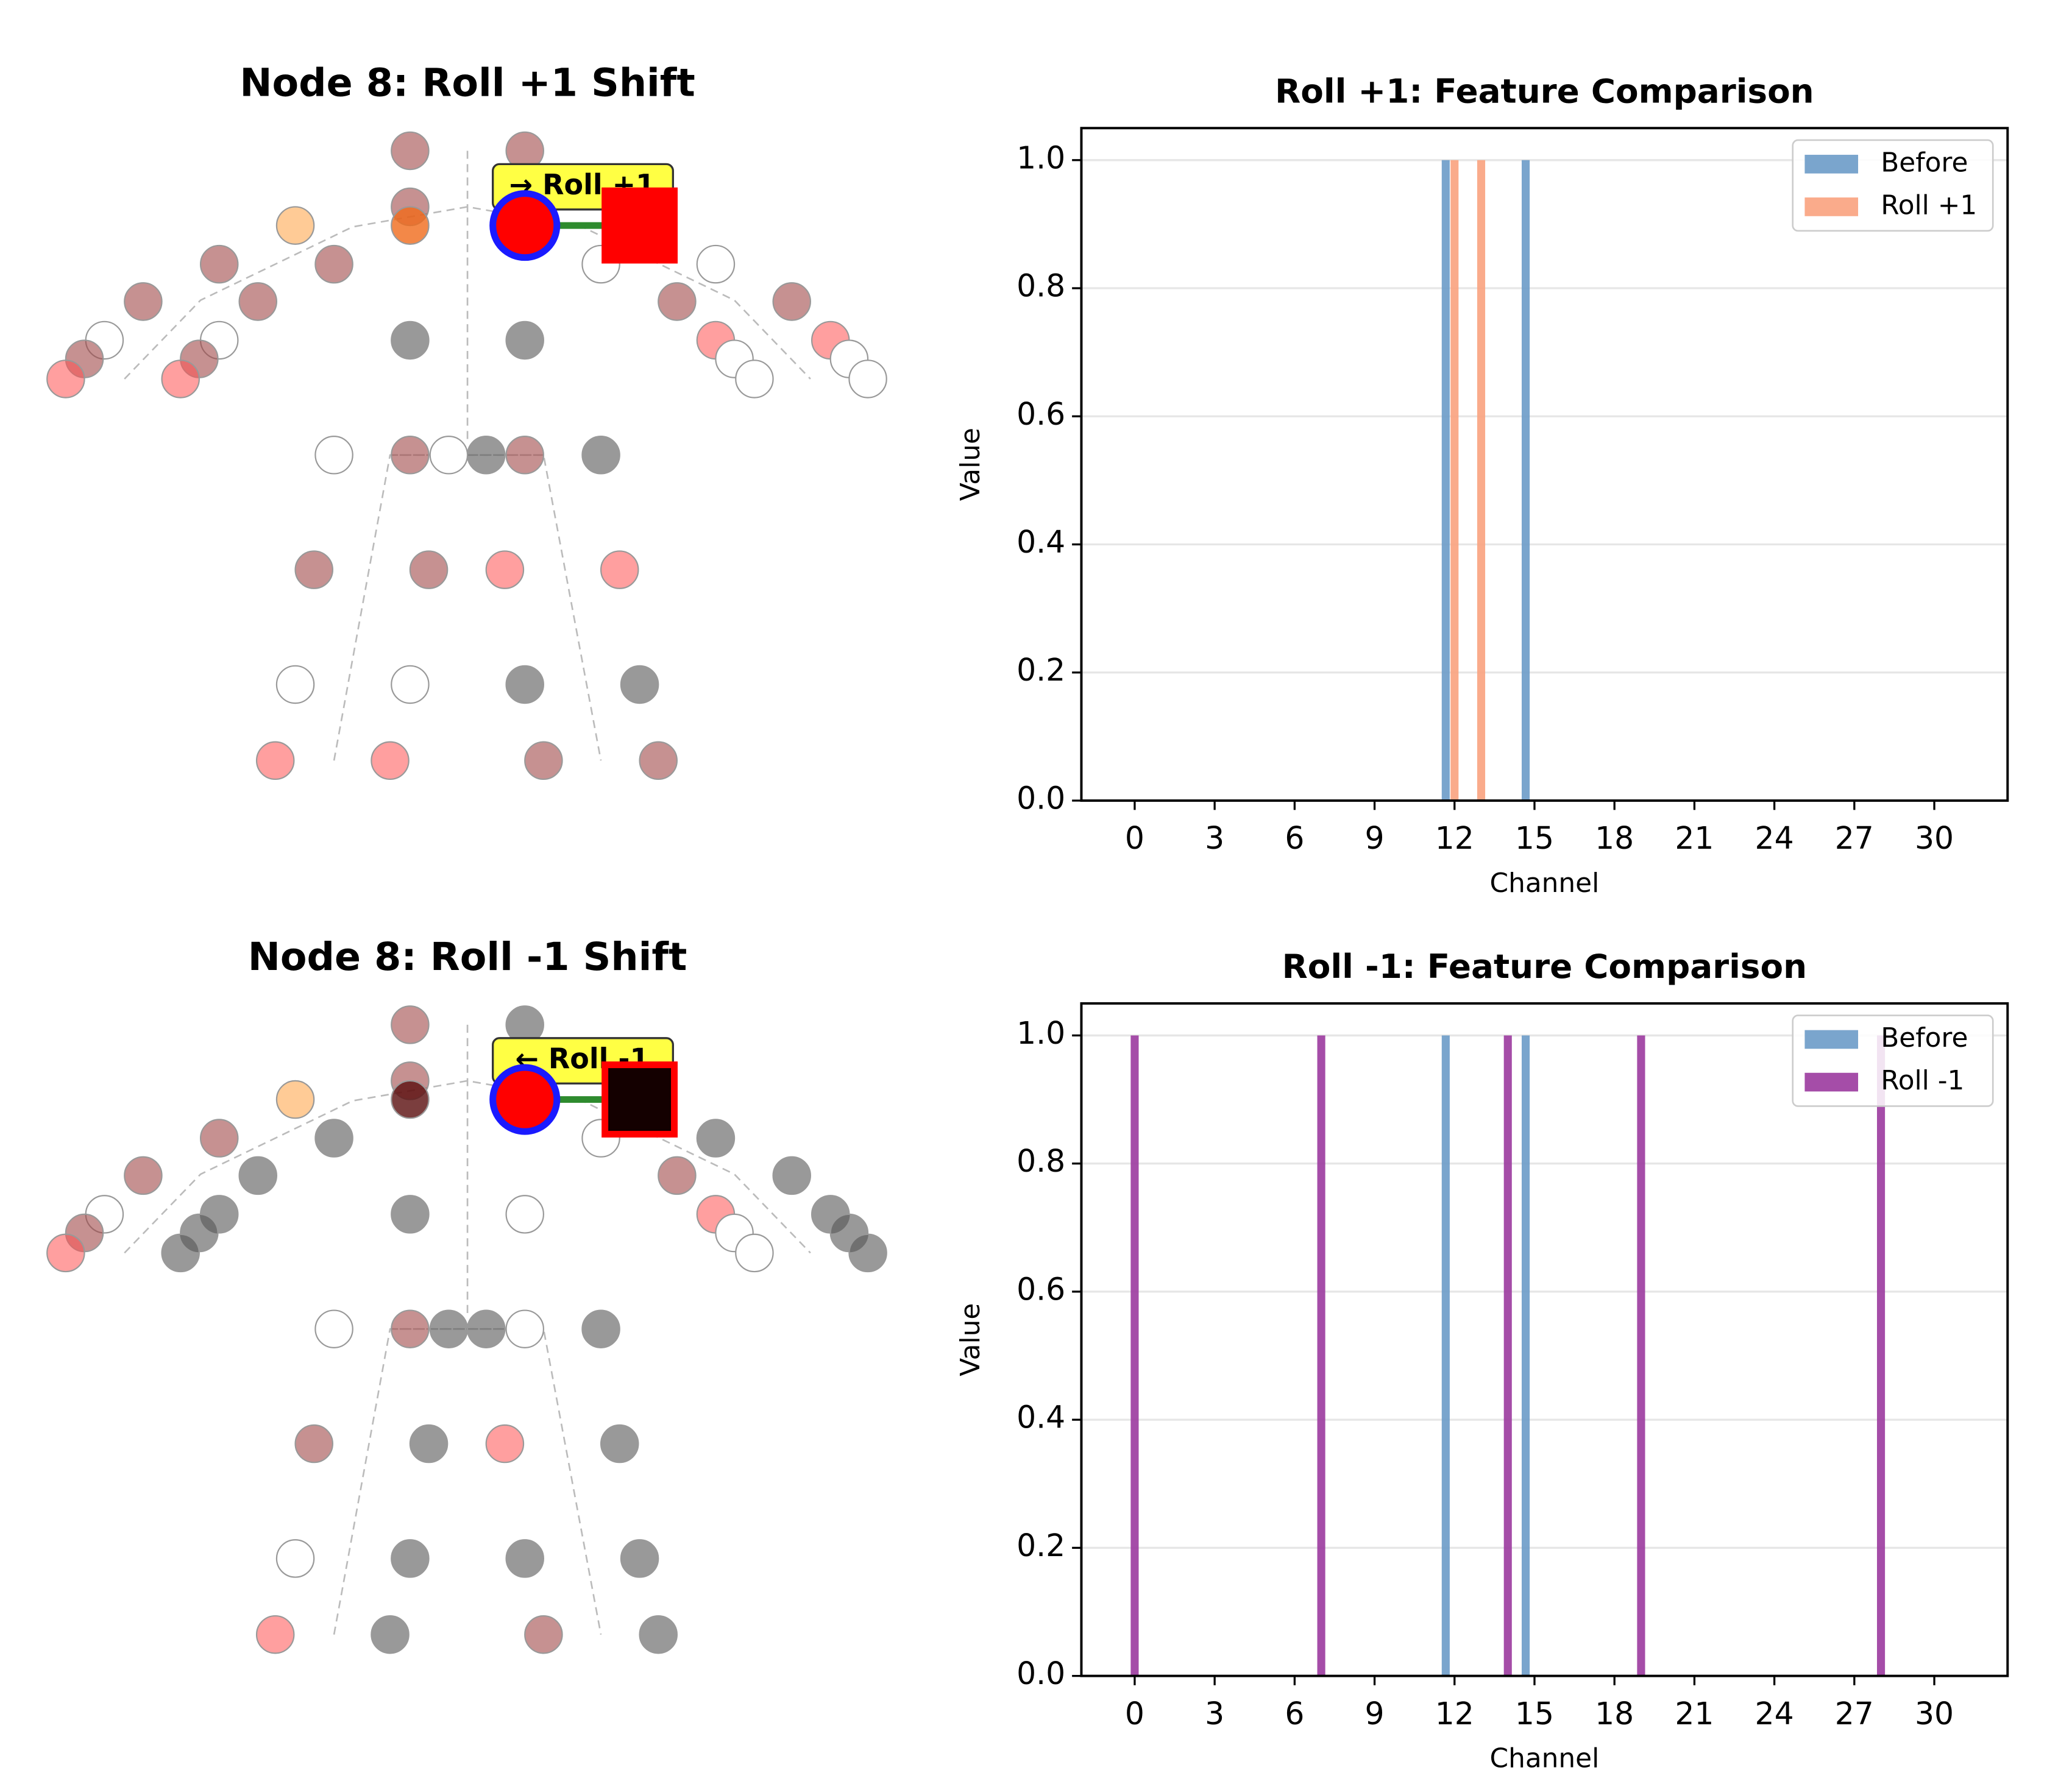 Image resolution: width=2072 pixels, height=1784 pixels. What do you see at coordinates (467, 957) in the screenshot?
I see `panel-title: Node 8: Roll -1 Shift` at bounding box center [467, 957].